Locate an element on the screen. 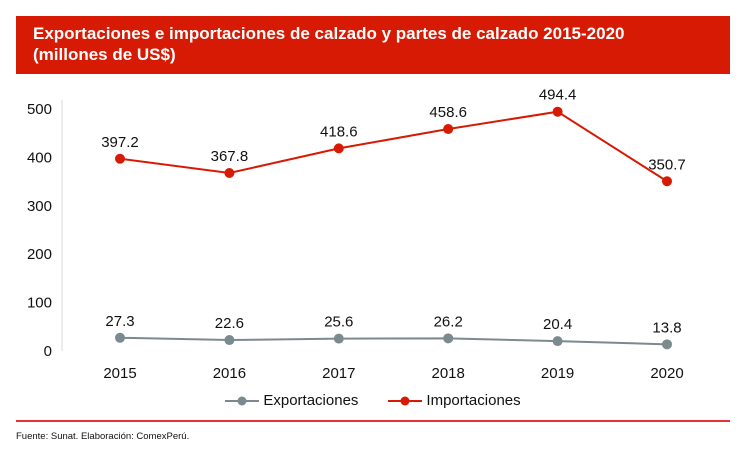  exportaciones-data-label: 22.6 is located at coordinates (229, 323).